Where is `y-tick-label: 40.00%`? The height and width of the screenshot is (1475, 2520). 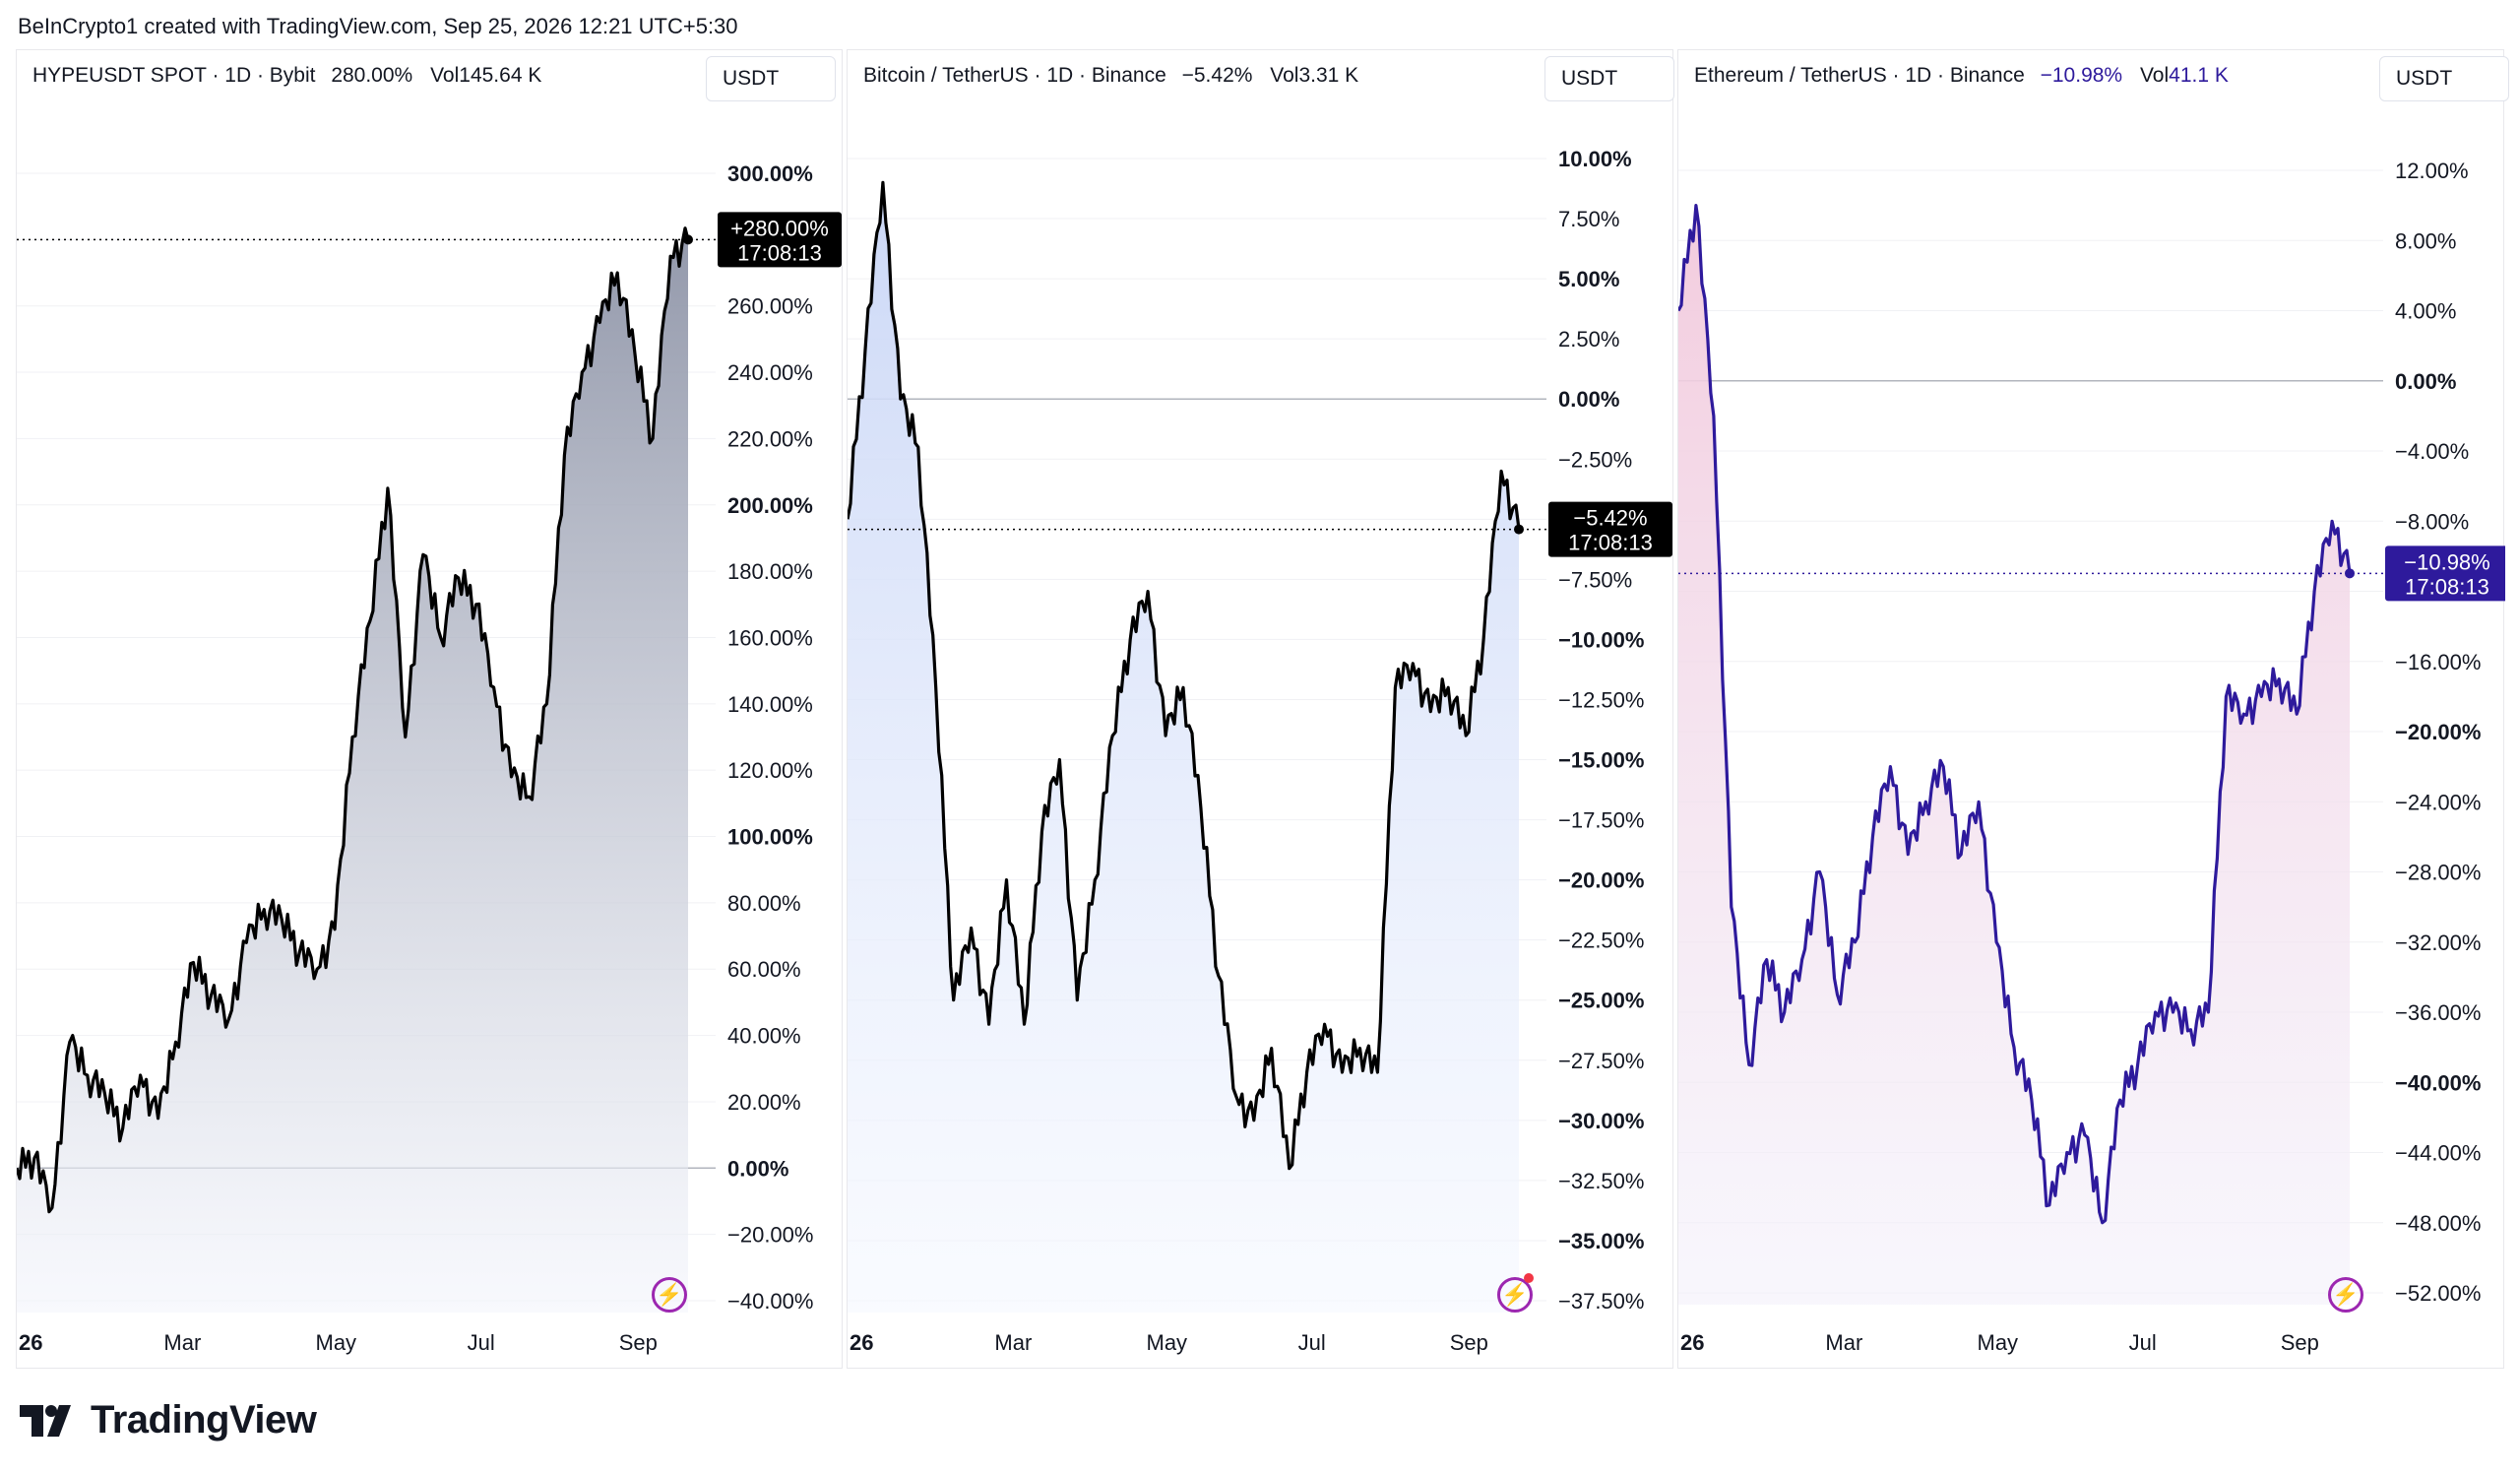
y-tick-label: 40.00% is located at coordinates (764, 1036).